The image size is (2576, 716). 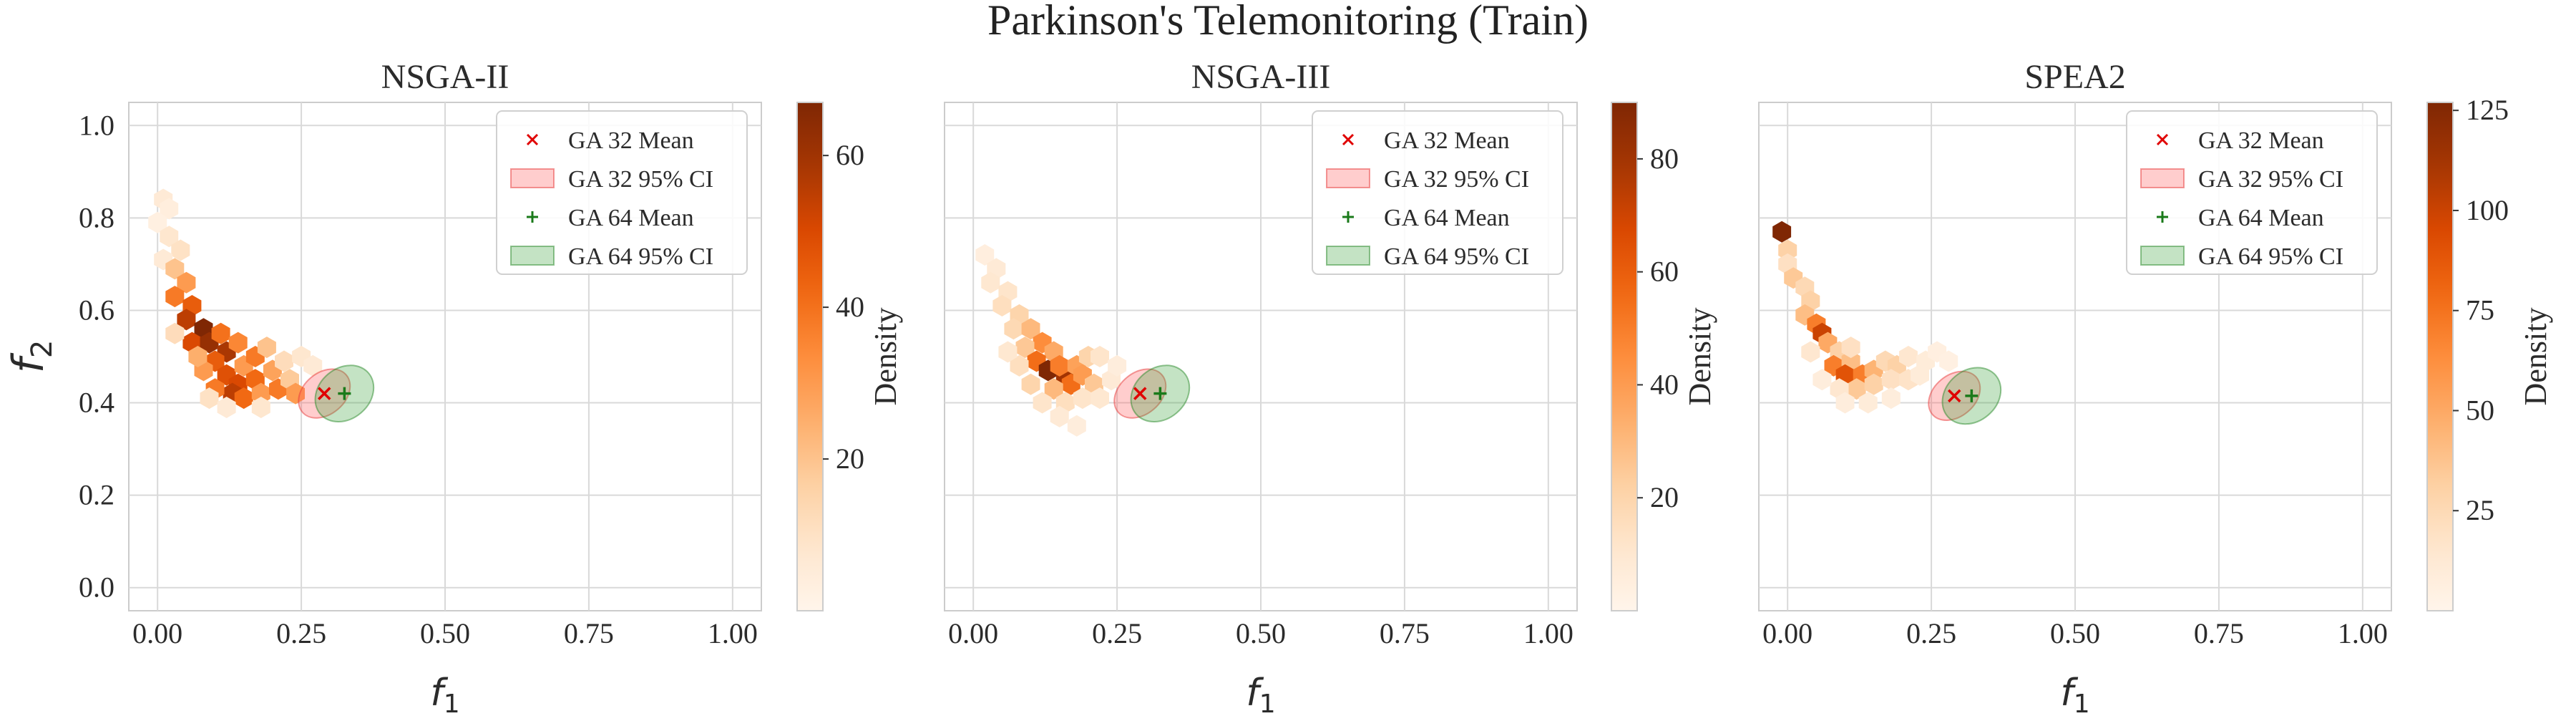 What do you see at coordinates (2480, 510) in the screenshot?
I see `colorbar-tick-label: 25` at bounding box center [2480, 510].